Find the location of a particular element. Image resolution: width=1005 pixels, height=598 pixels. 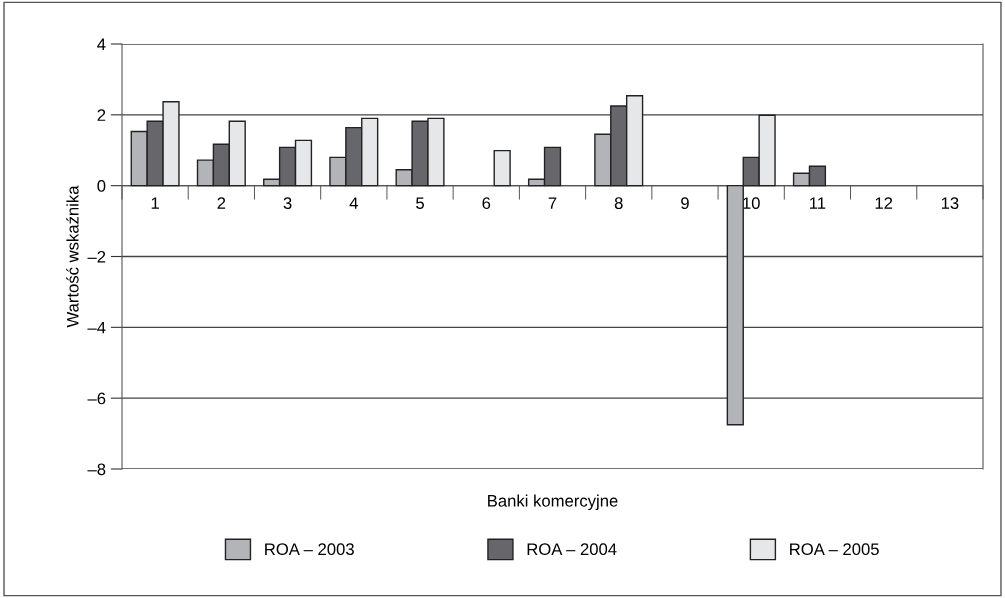

x-tick-label: 9 is located at coordinates (685, 203).